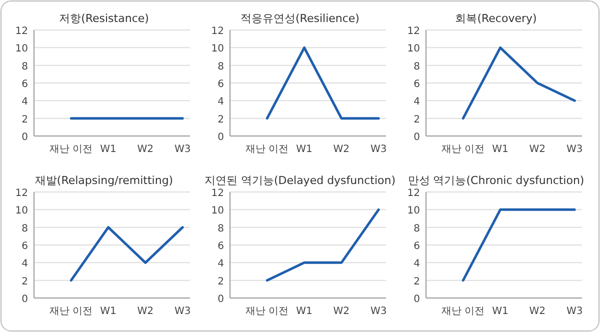 This screenshot has width=600, height=332. Describe the element at coordinates (496, 180) in the screenshot. I see `chart-title: 만성 역기능(Chronic dysfunction)` at that location.